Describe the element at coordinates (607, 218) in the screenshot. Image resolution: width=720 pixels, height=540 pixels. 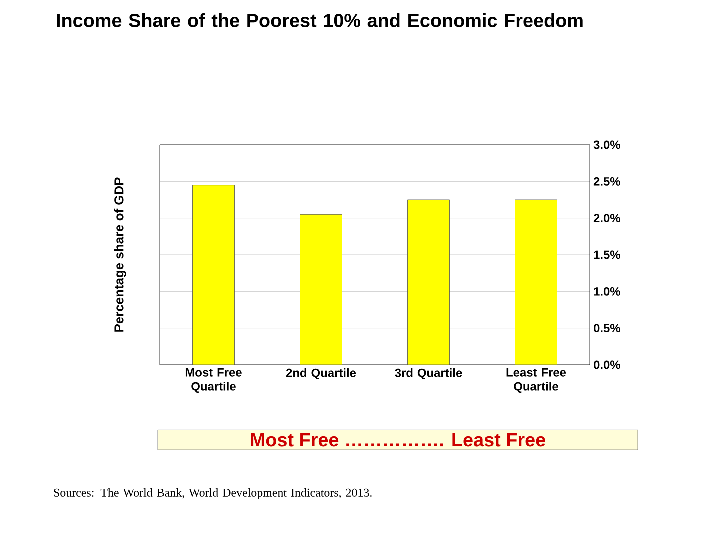
I see `y-tick-label: 2.0%` at that location.